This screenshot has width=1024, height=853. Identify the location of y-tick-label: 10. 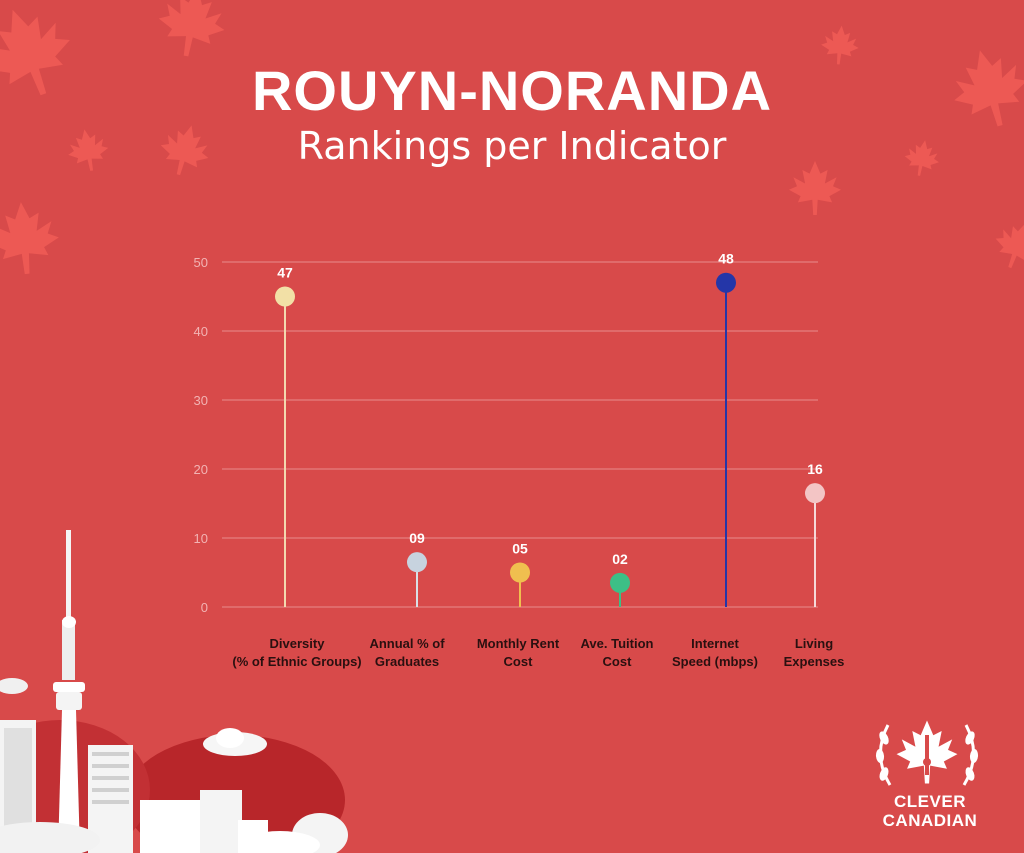
(201, 538).